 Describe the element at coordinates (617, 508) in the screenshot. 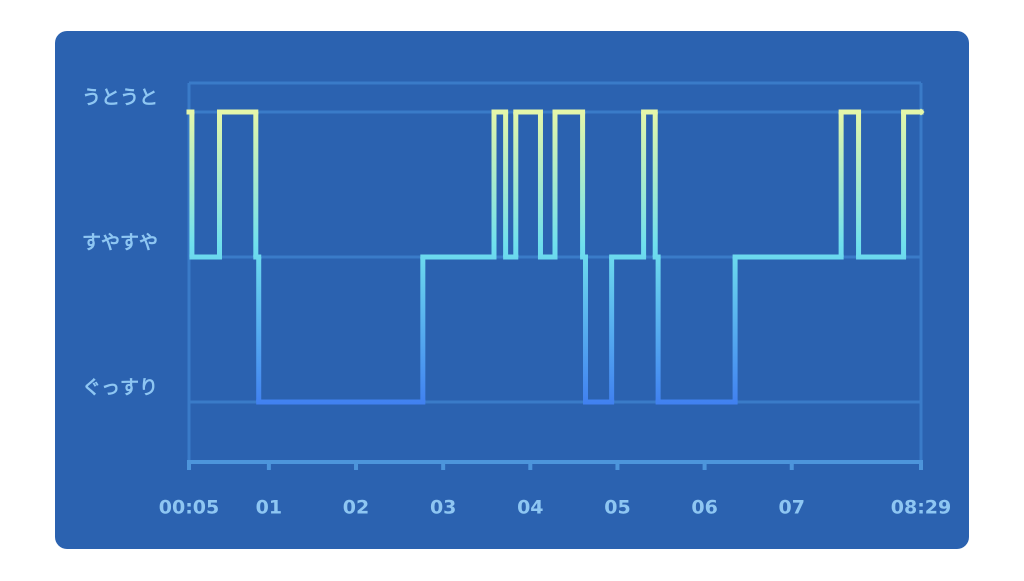

I see `x-tick-label: 05` at that location.